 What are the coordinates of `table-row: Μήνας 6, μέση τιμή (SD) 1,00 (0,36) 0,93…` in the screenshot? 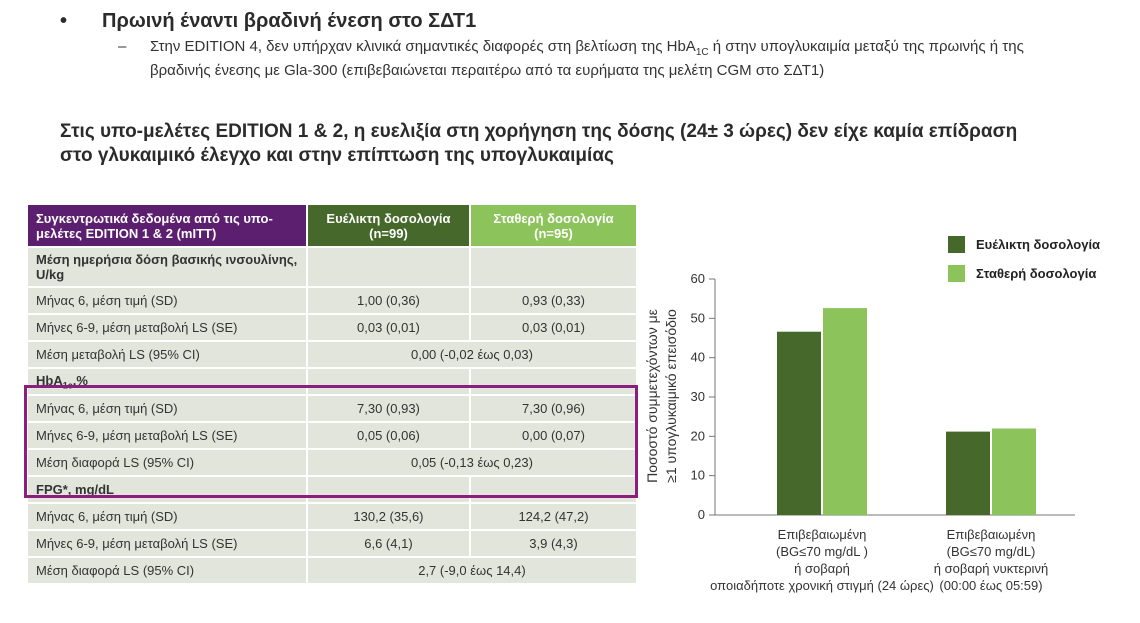 It's located at (332, 300).